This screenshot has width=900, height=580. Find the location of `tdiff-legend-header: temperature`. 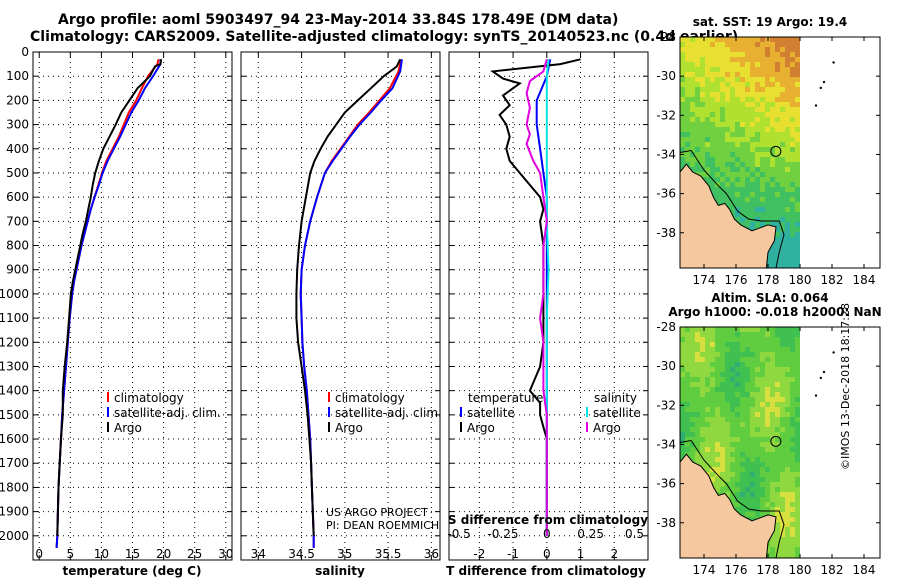

tdiff-legend-header: temperature is located at coordinates (505, 398).